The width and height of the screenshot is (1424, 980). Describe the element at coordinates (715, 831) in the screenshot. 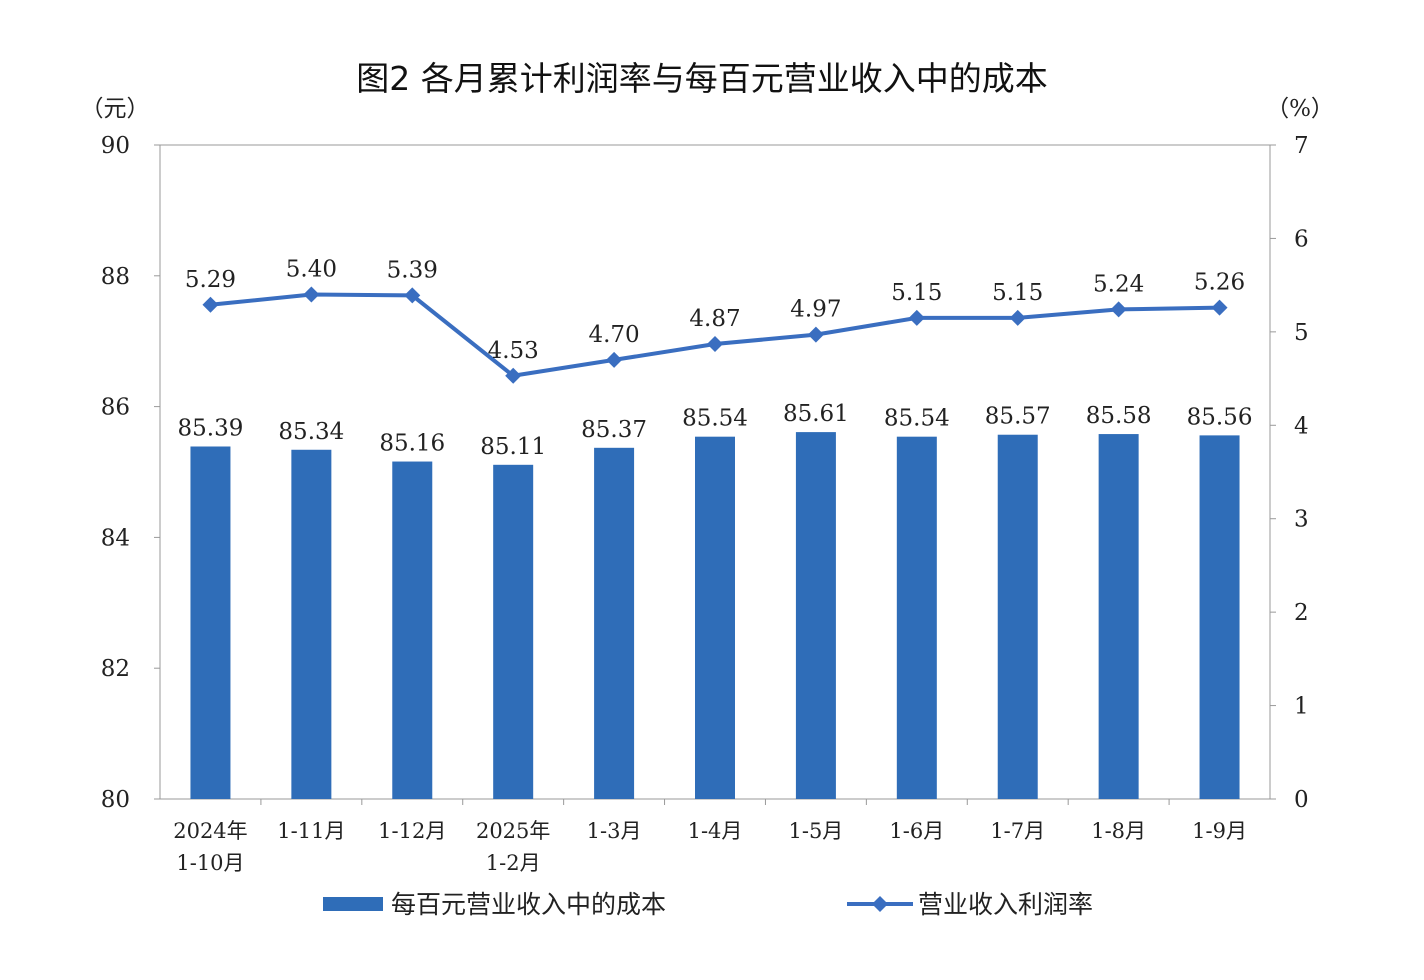

I see `x-category-label: 1-4月` at that location.